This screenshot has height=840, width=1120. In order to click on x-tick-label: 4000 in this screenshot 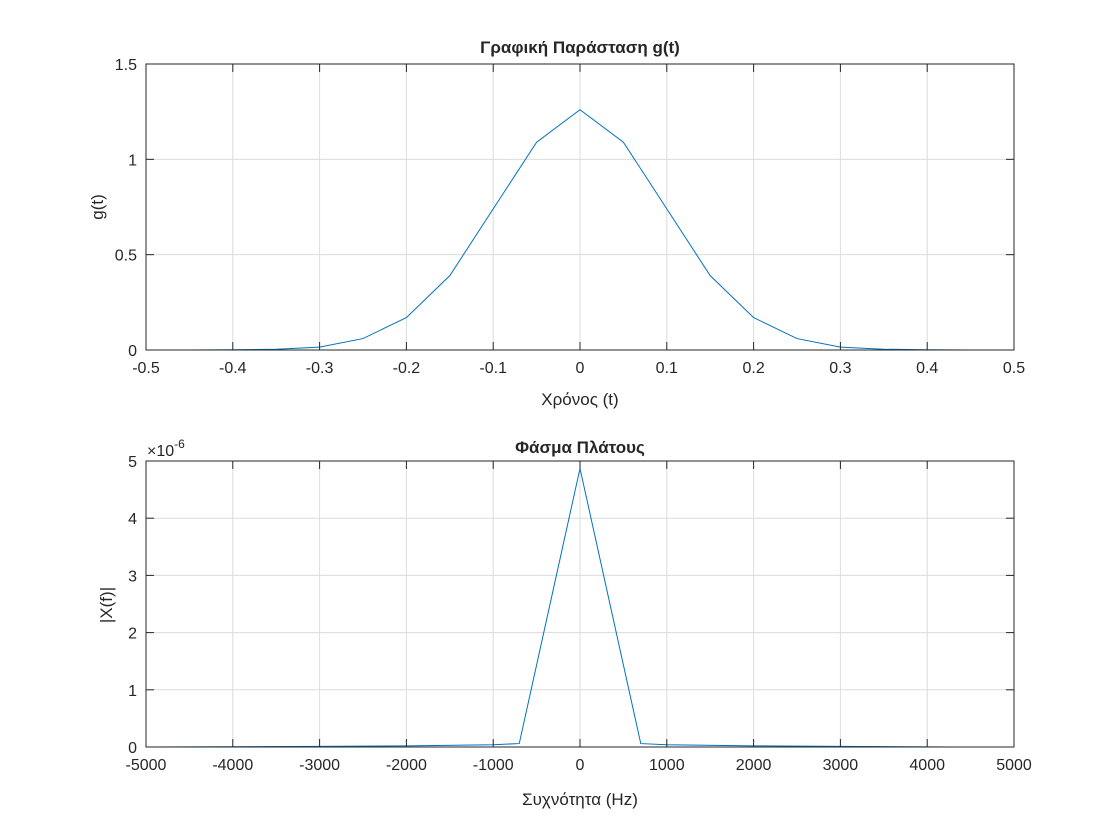, I will do `click(927, 765)`.